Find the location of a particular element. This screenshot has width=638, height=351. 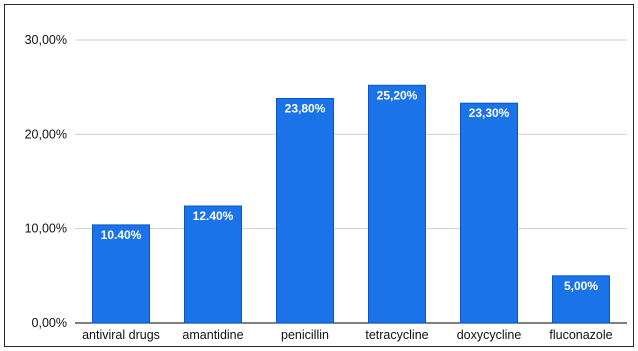

x-category-label: antiviral drugs is located at coordinates (121, 335).